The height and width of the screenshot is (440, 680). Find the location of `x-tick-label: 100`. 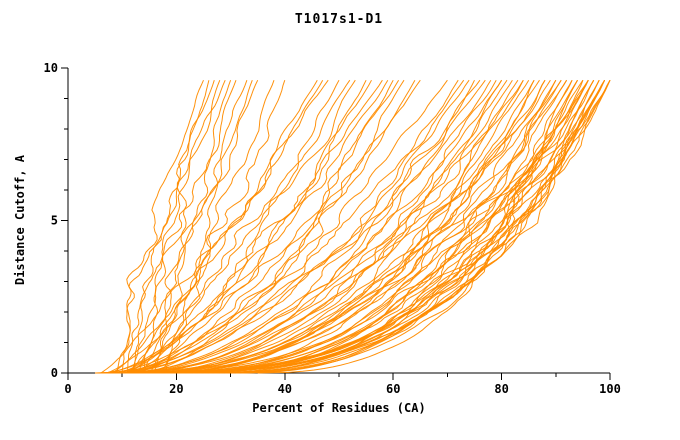

x-tick-label: 100 is located at coordinates (610, 389).